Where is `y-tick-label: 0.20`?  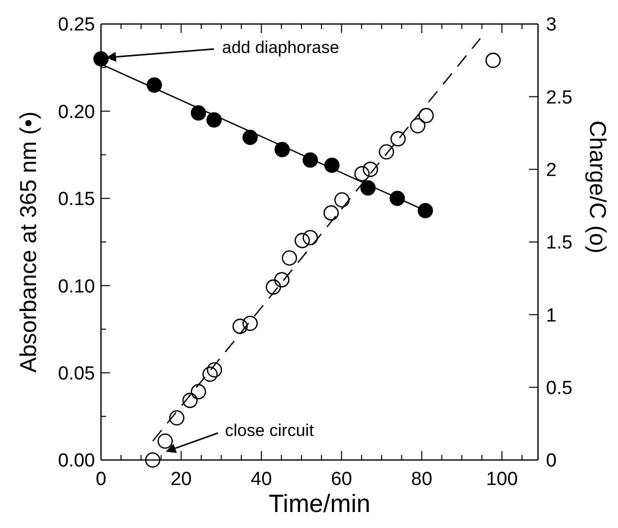 y-tick-label: 0.20 is located at coordinates (76, 112).